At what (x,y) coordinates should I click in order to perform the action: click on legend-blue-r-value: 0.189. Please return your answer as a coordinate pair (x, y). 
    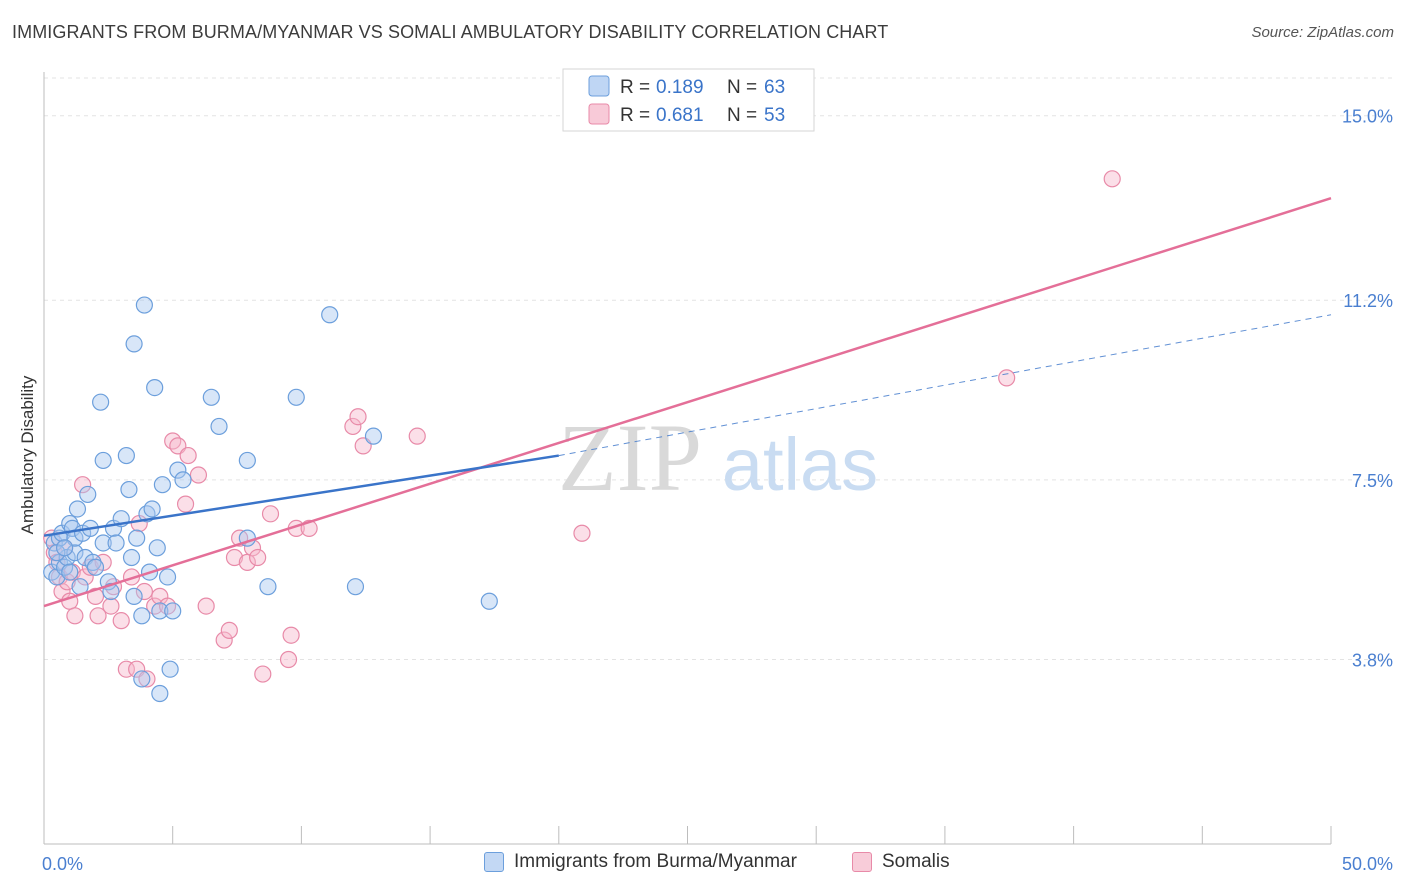
    Looking at the image, I should click on (680, 87).